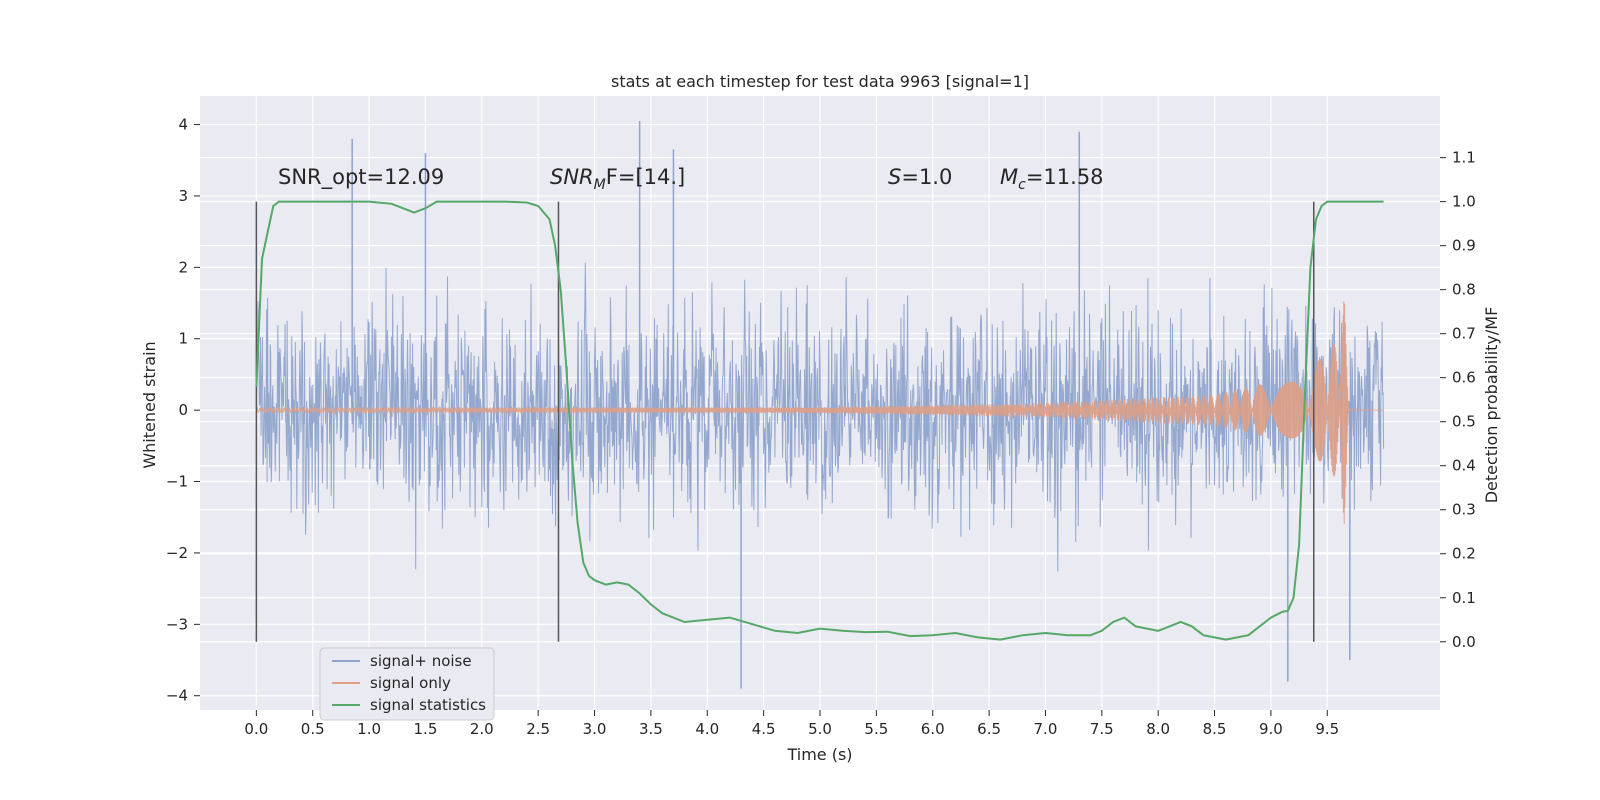 This screenshot has width=1600, height=800. Describe the element at coordinates (256, 729) in the screenshot. I see `x-tick-label: 0.0` at that location.